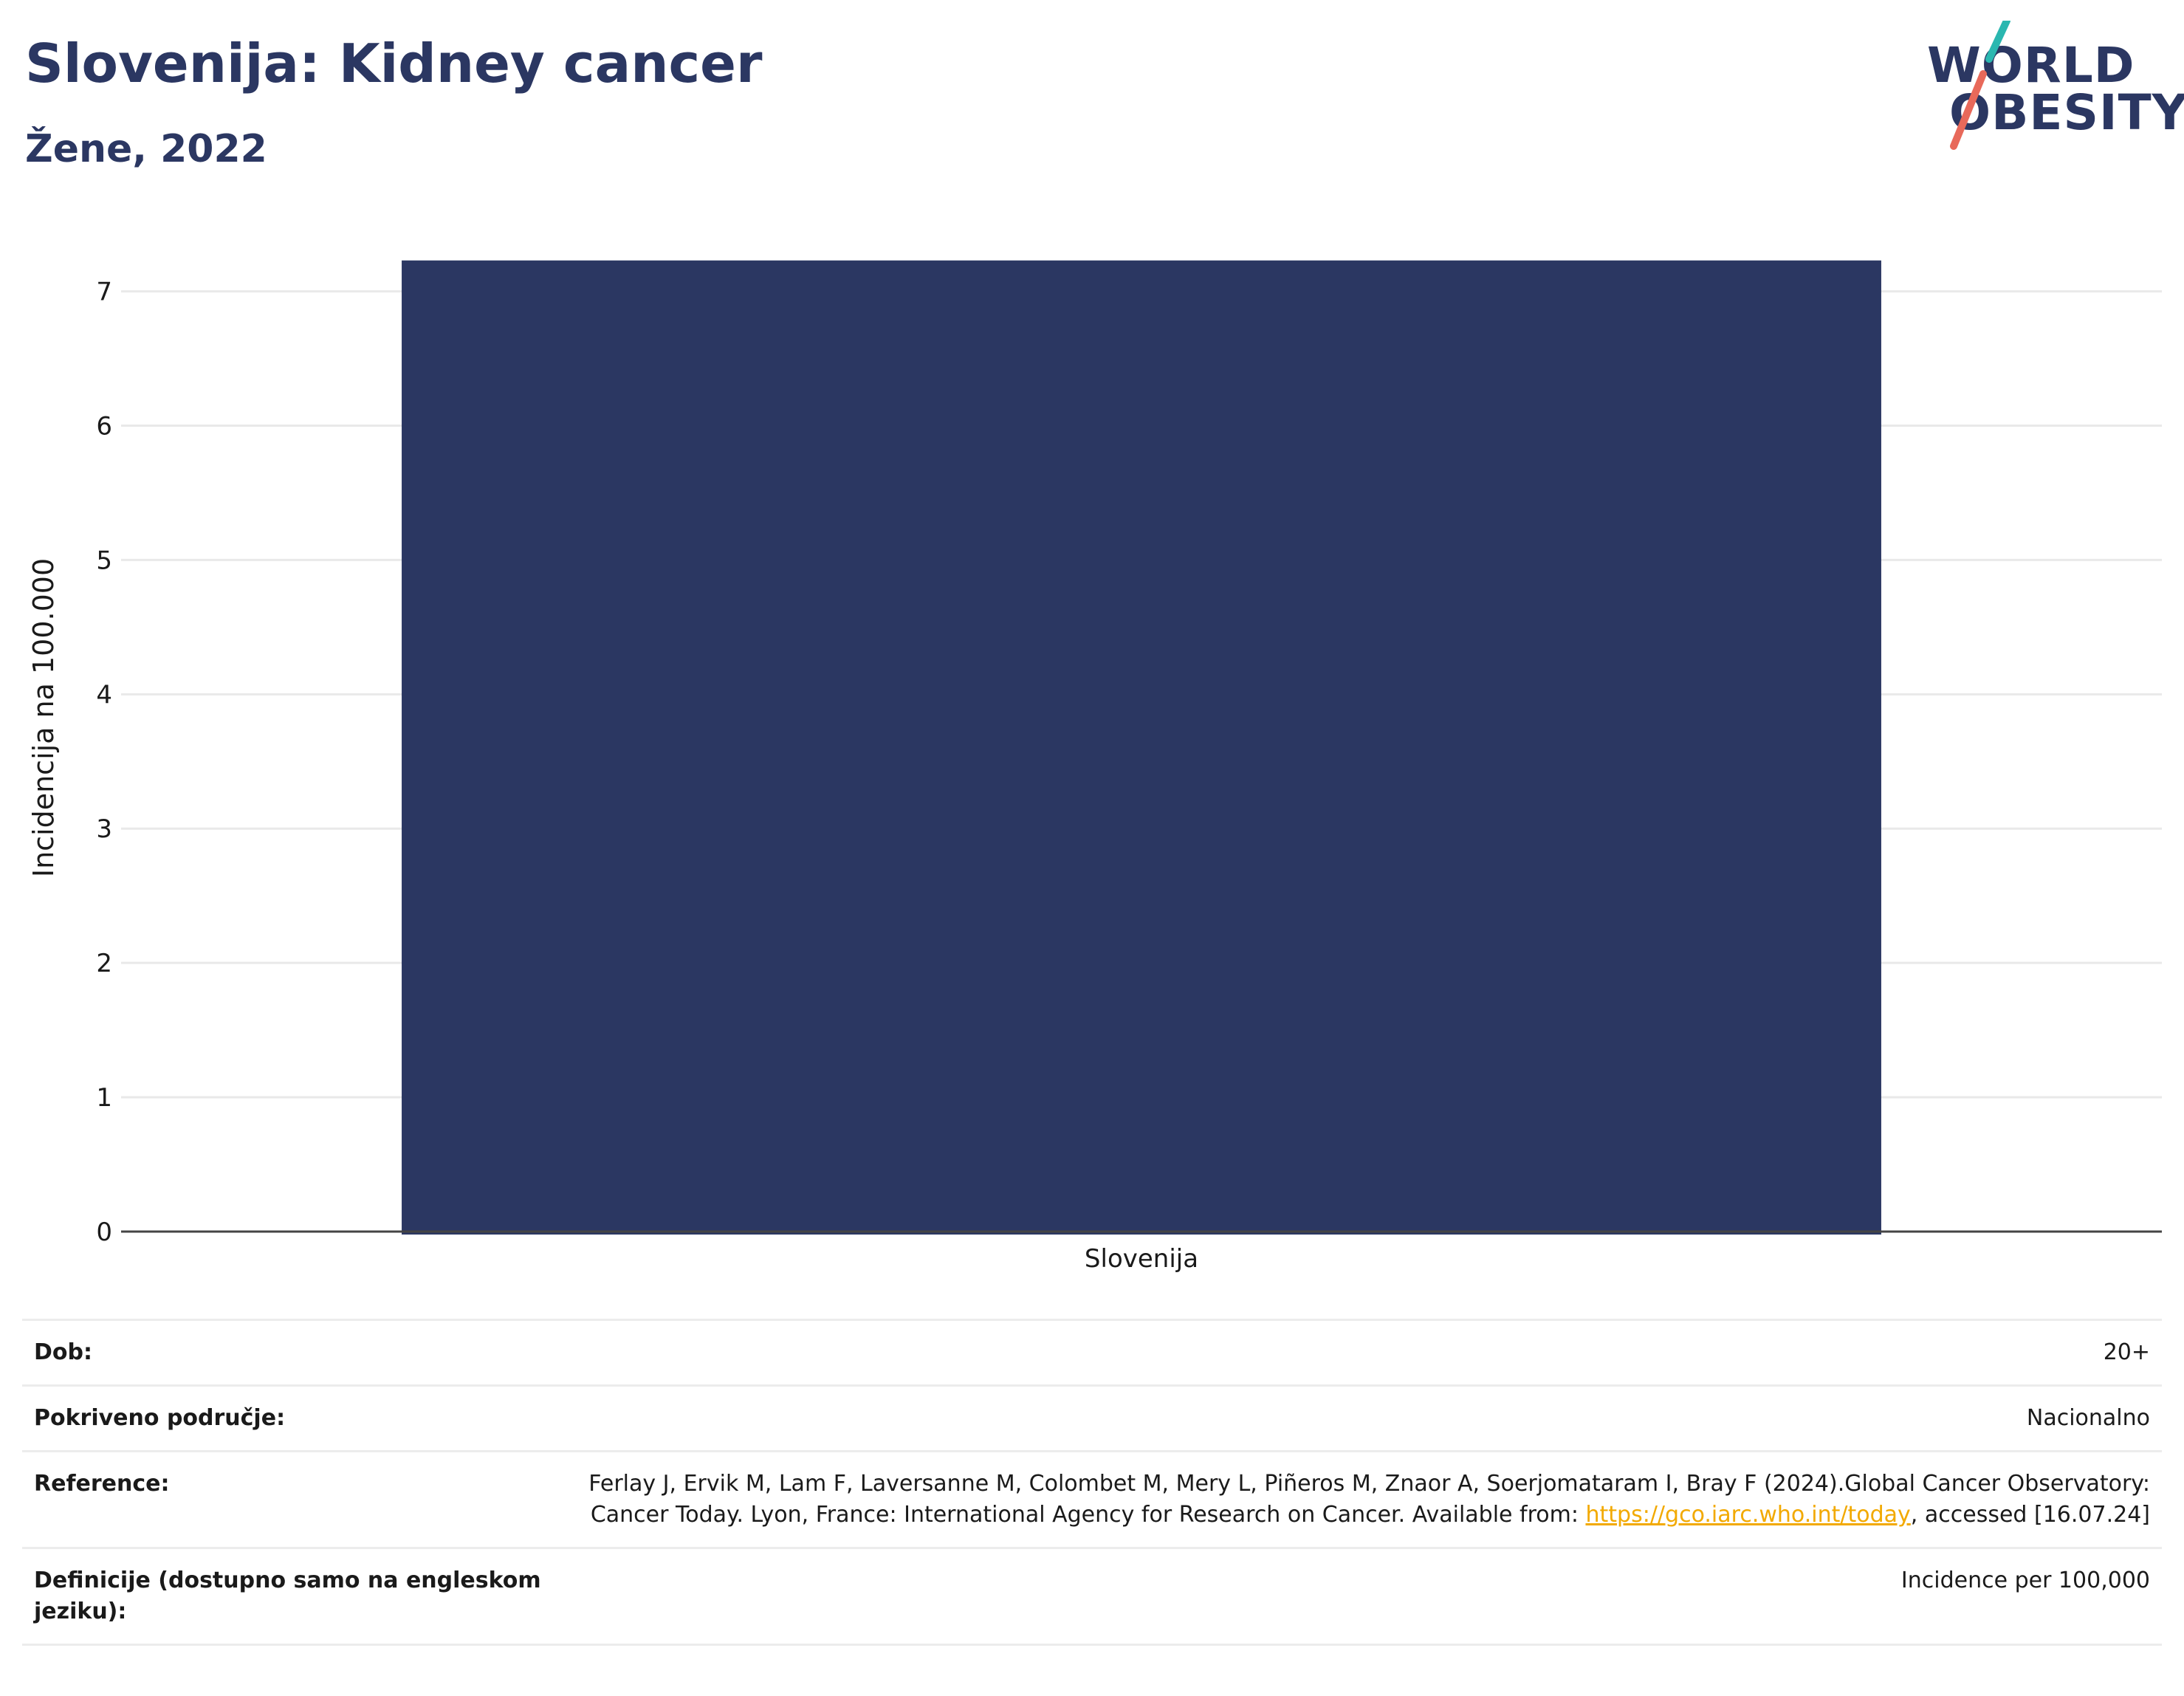  I want to click on reference-link: https://gco.iarc.who.int/today, so click(1748, 1515).